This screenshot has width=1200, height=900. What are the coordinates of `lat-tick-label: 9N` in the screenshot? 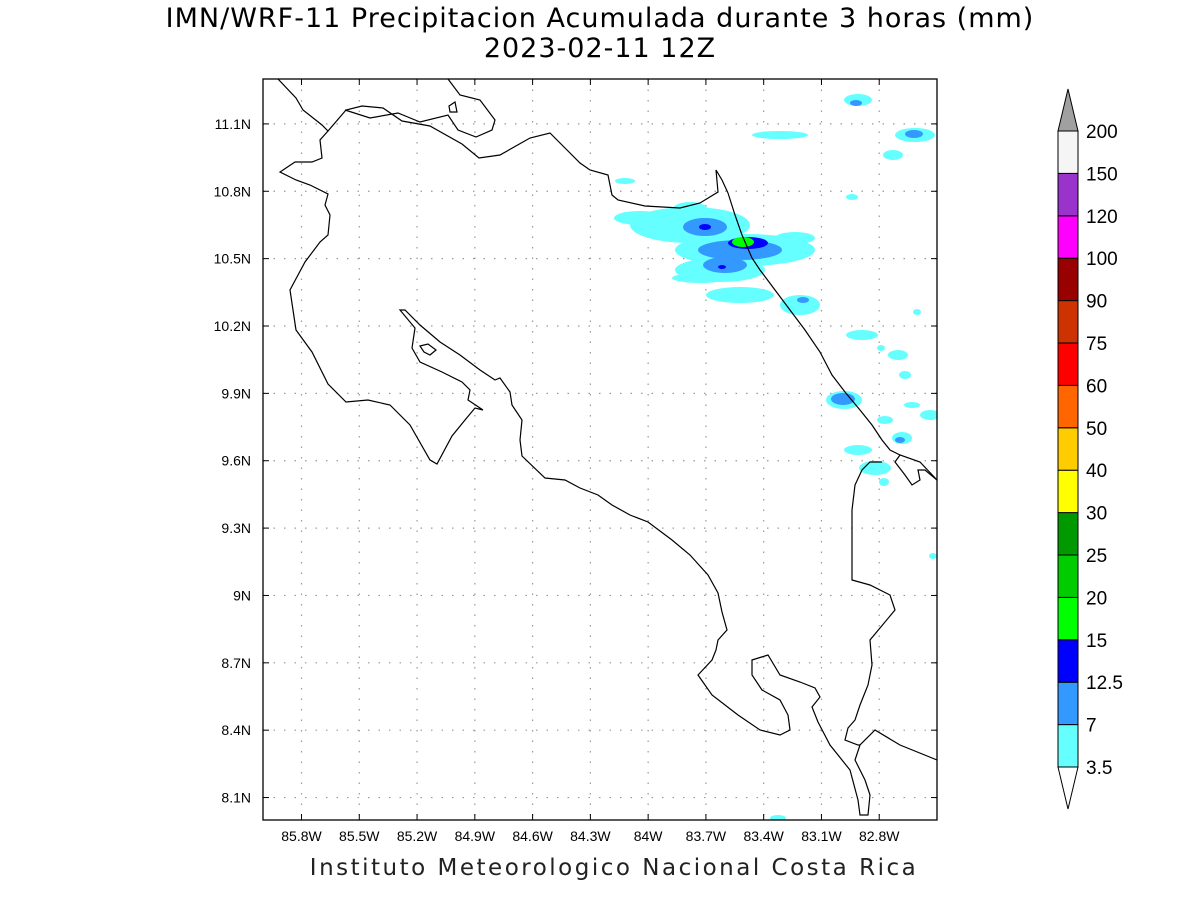 It's located at (242, 595).